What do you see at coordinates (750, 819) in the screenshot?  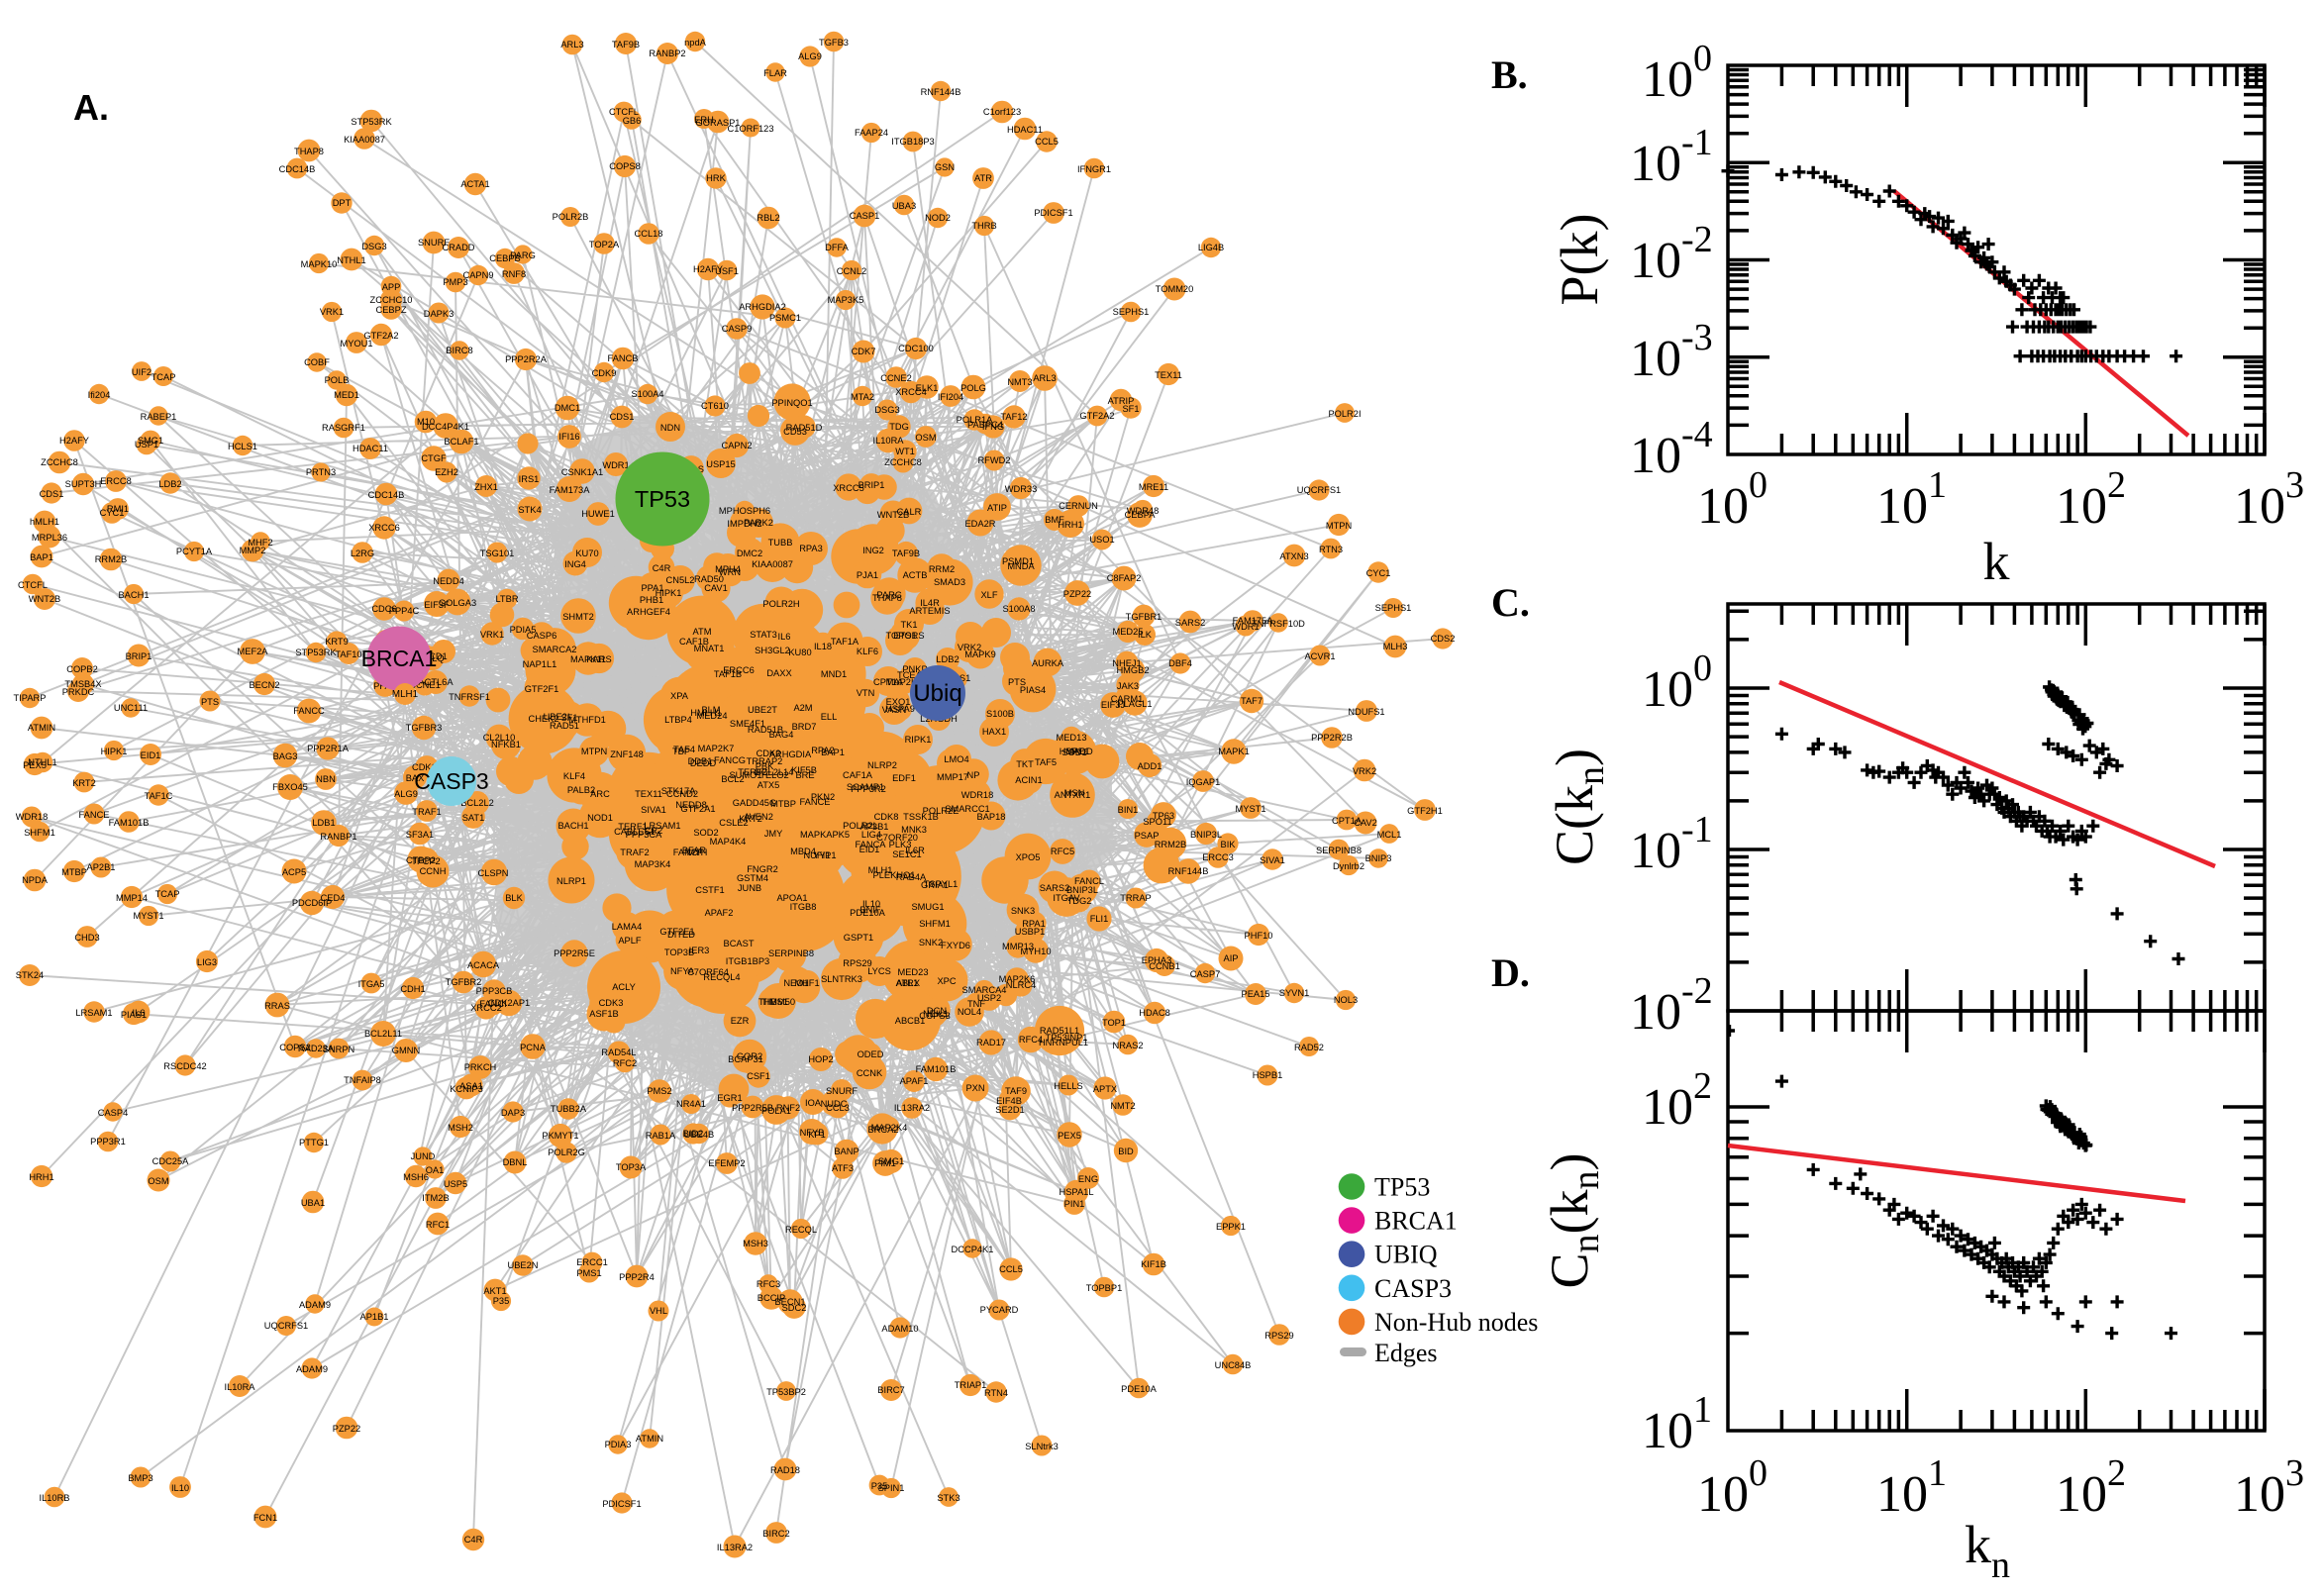 I see `svg-text: KRT2` at bounding box center [750, 819].